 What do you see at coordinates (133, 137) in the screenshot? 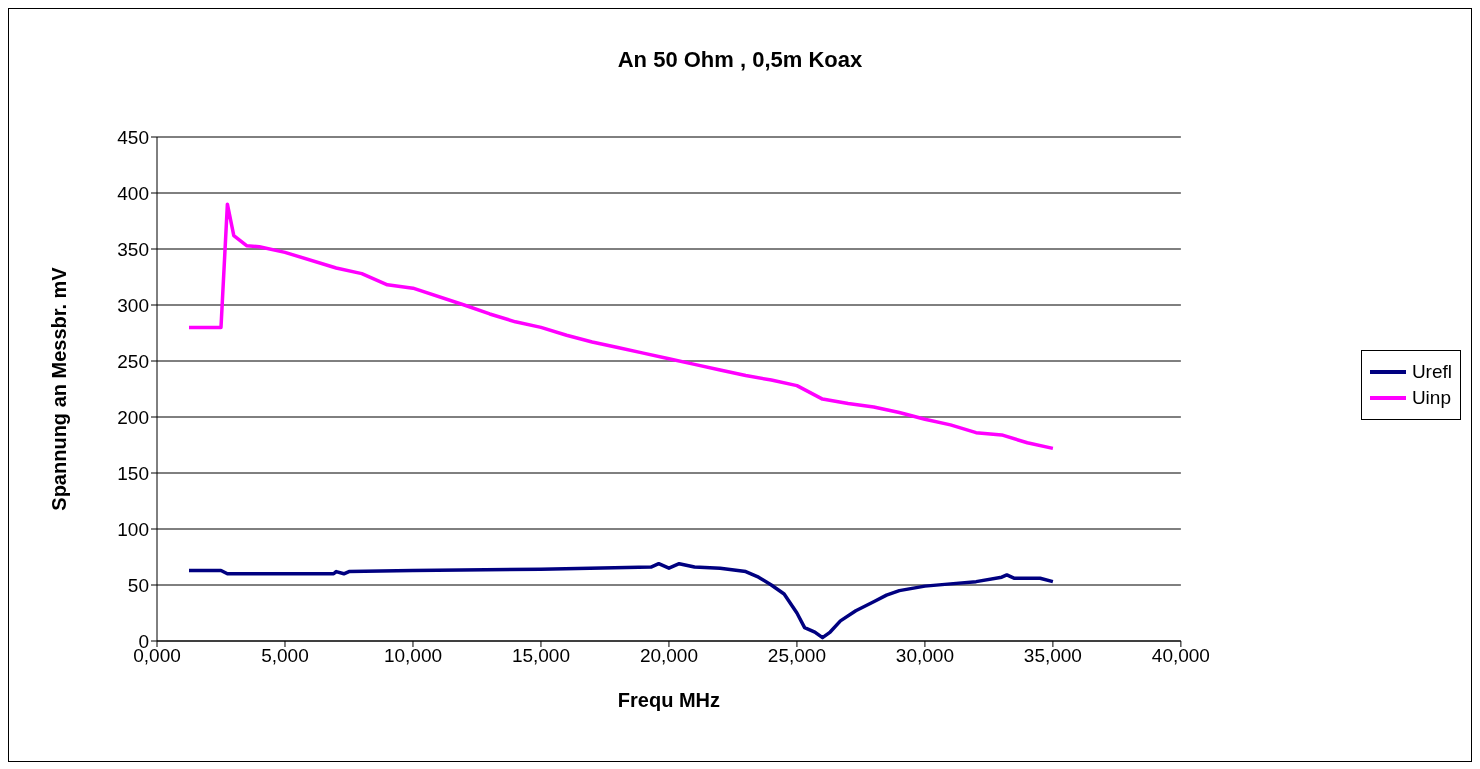
I see `y-tick-label: 450` at bounding box center [133, 137].